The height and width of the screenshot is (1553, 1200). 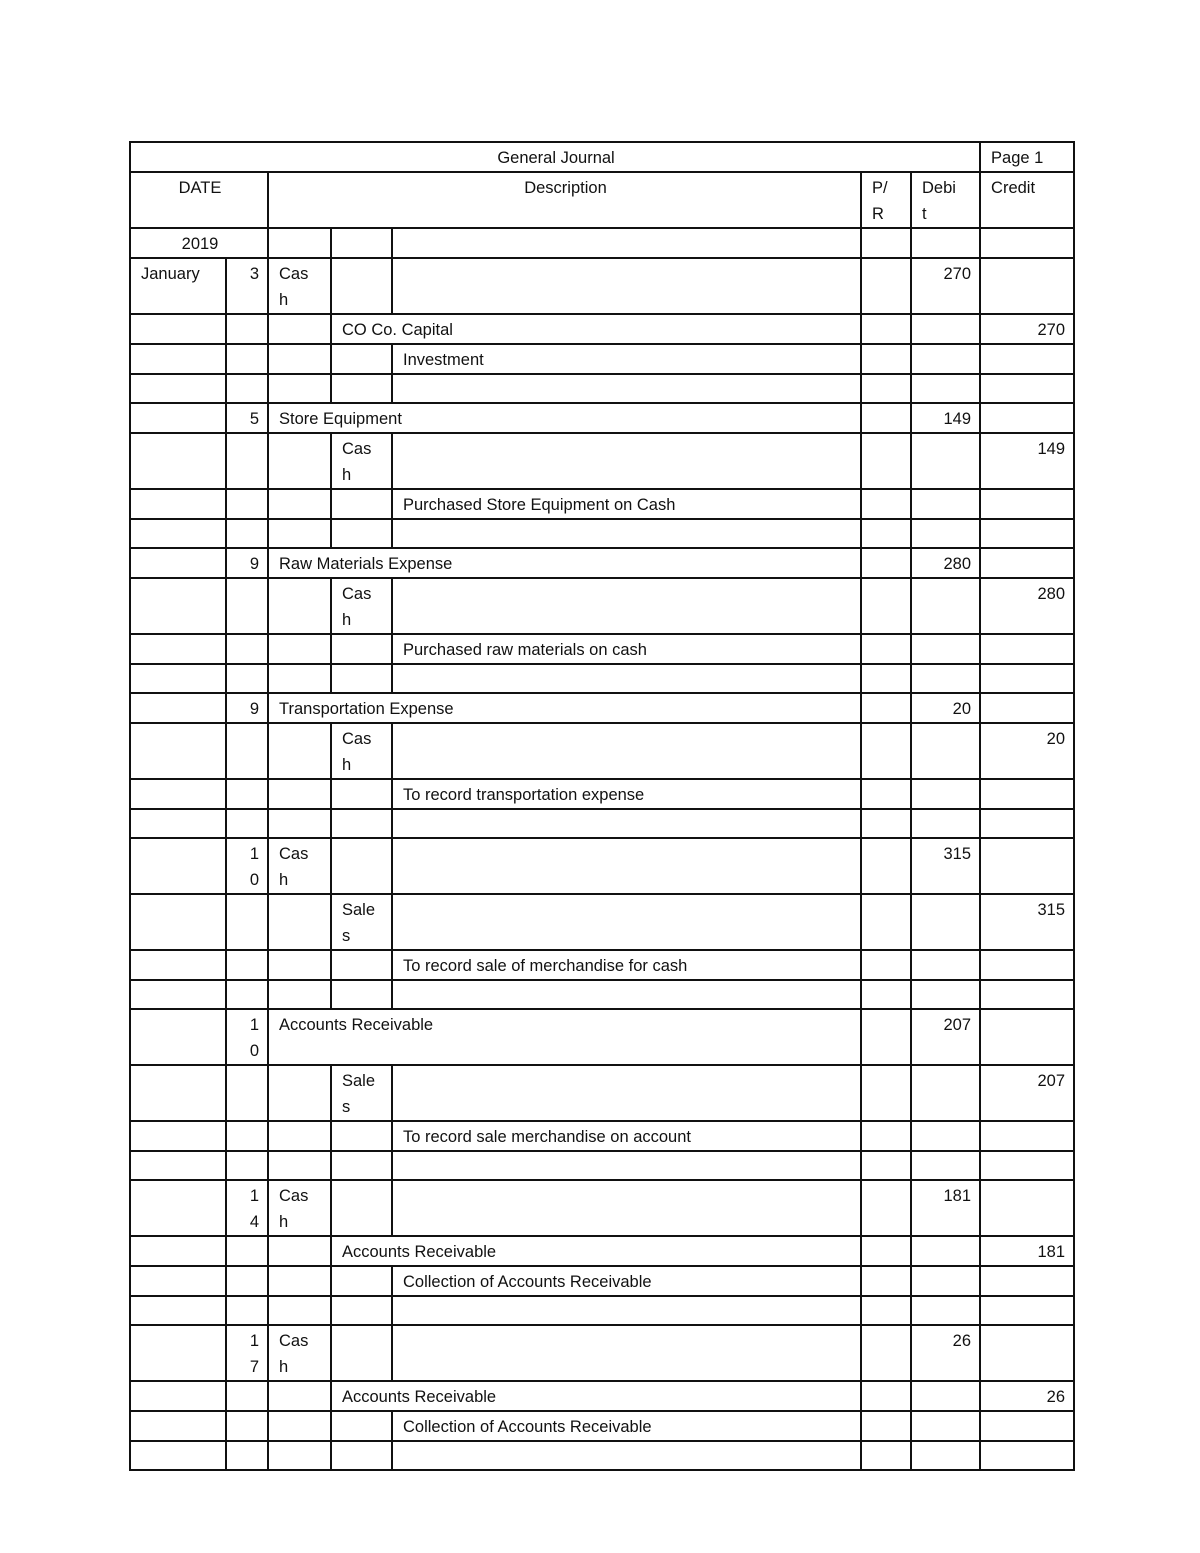 I want to click on journal-row: January 3 Cash 270, so click(x=602, y=286).